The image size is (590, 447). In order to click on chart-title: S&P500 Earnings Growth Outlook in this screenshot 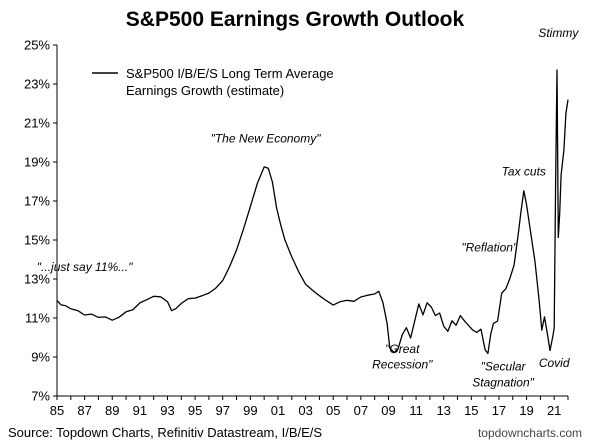, I will do `click(295, 19)`.